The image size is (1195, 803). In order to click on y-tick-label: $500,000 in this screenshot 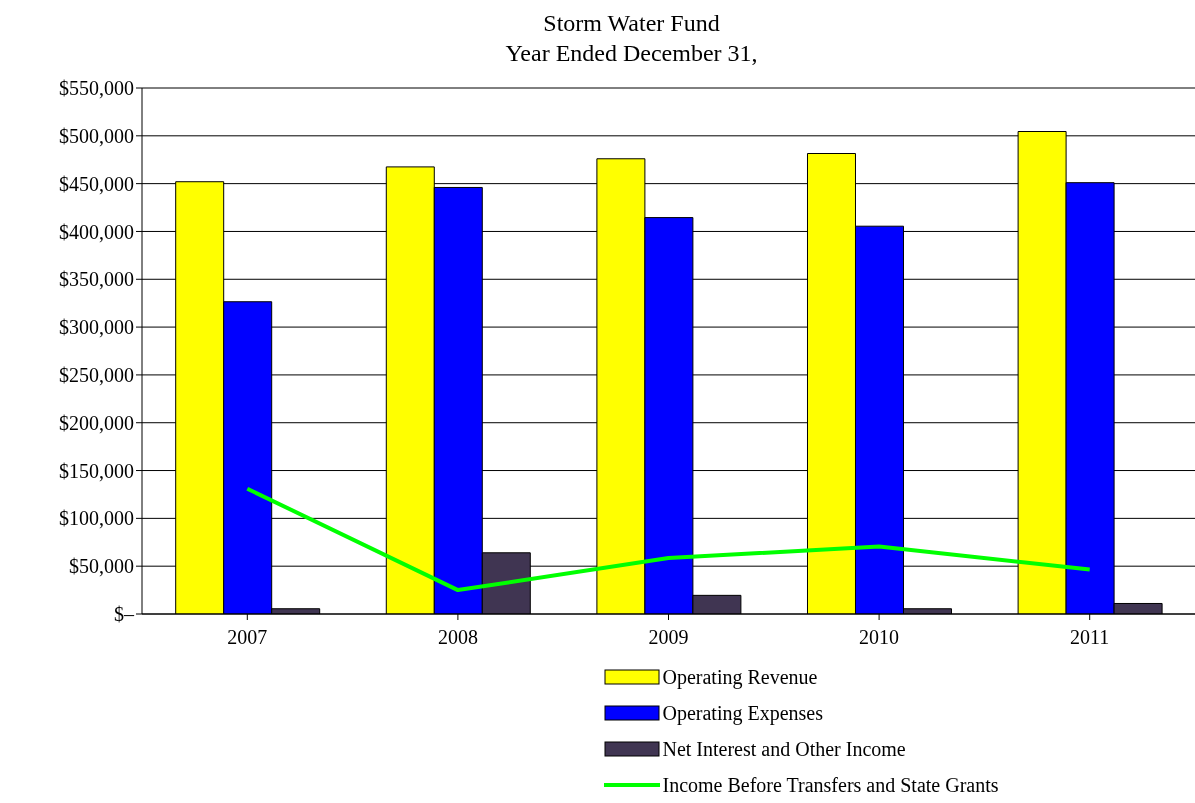, I will do `click(96, 135)`.